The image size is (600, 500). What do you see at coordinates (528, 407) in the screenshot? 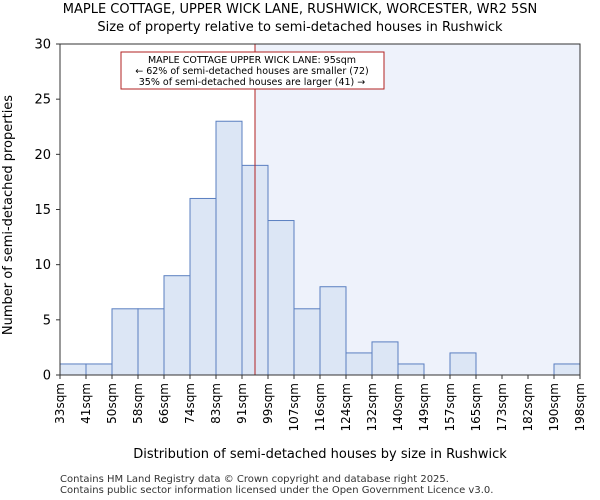
I see `x-tick-label: 182sqm` at bounding box center [528, 407].